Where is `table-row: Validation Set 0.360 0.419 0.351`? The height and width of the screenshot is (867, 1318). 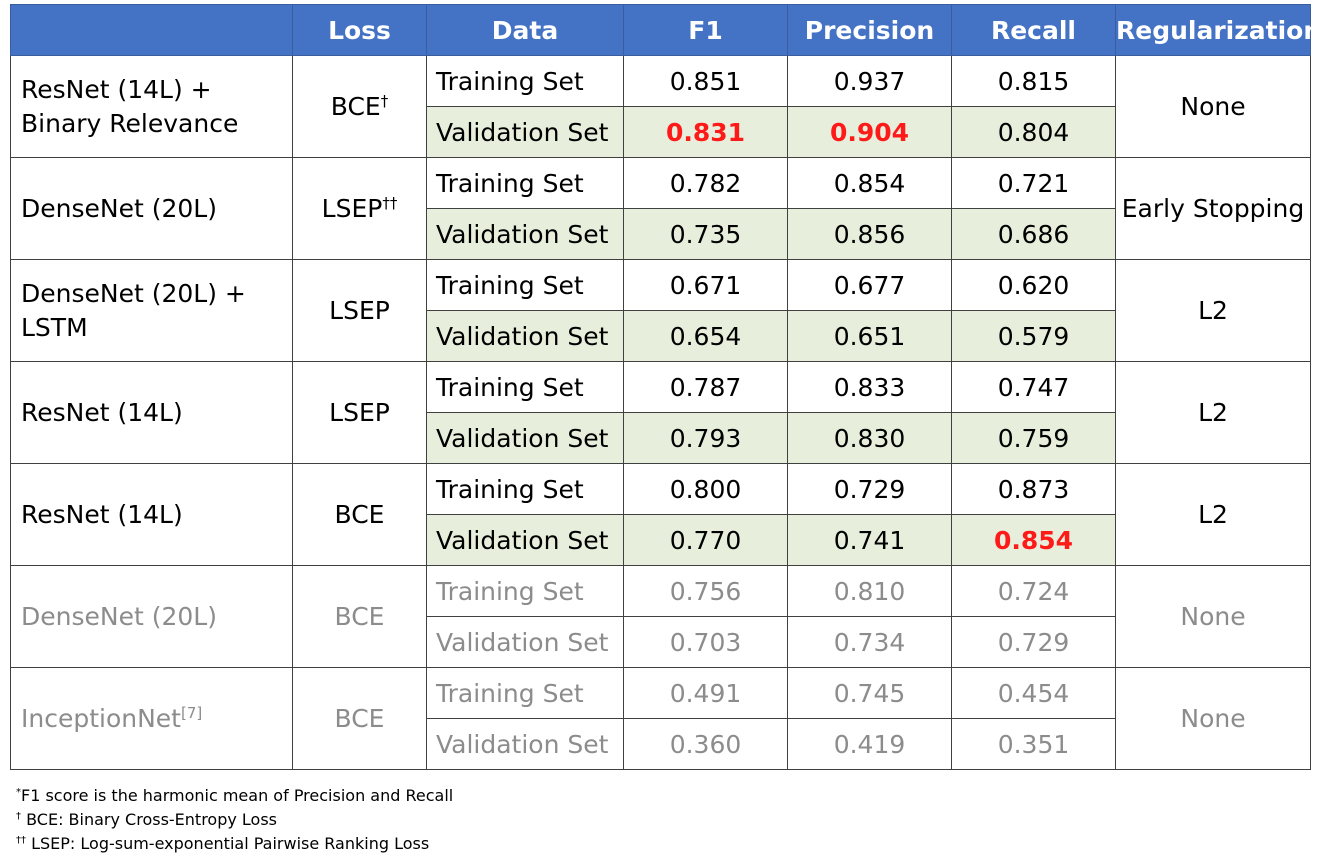 table-row: Validation Set 0.360 0.419 0.351 is located at coordinates (661, 744).